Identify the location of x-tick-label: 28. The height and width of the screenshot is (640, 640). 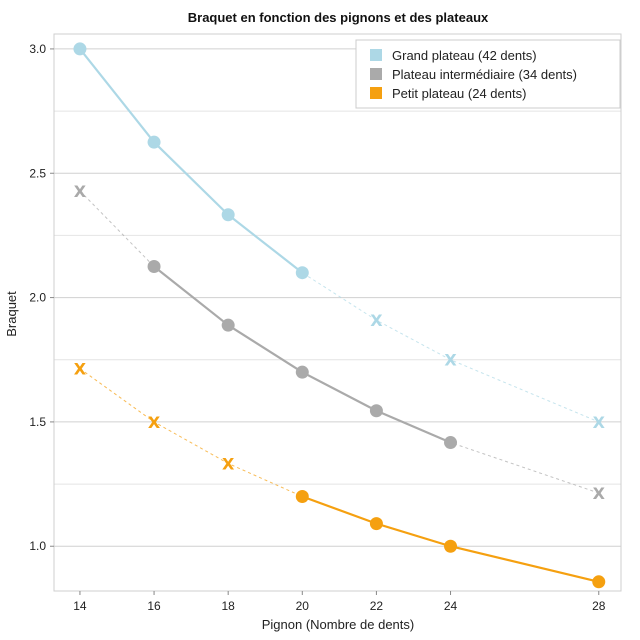
(599, 606).